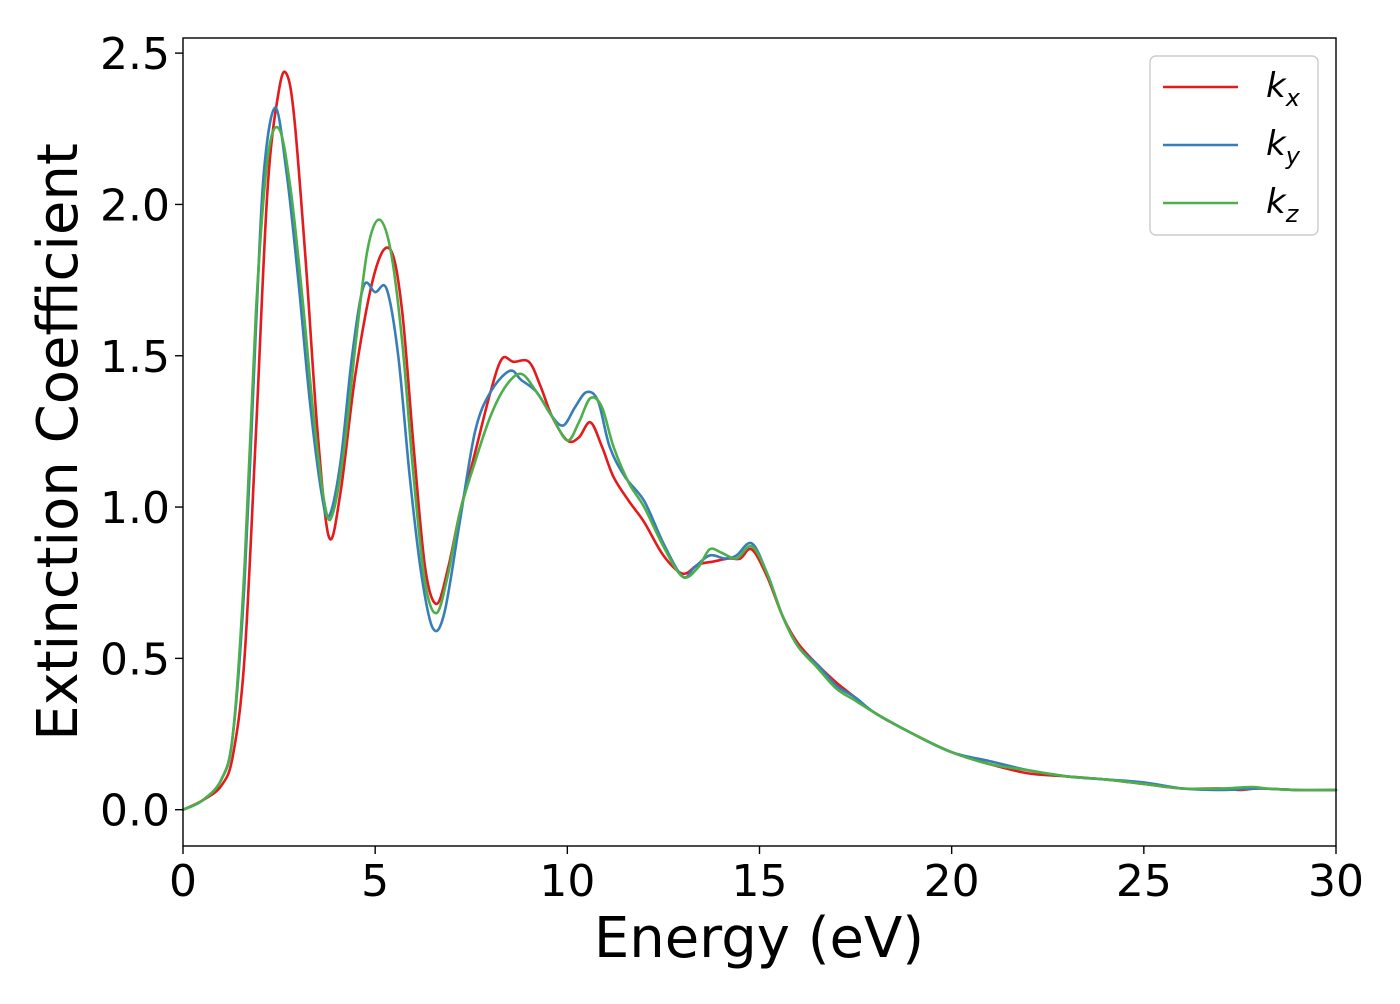  I want to click on y-tick-label: 0.0, so click(135, 811).